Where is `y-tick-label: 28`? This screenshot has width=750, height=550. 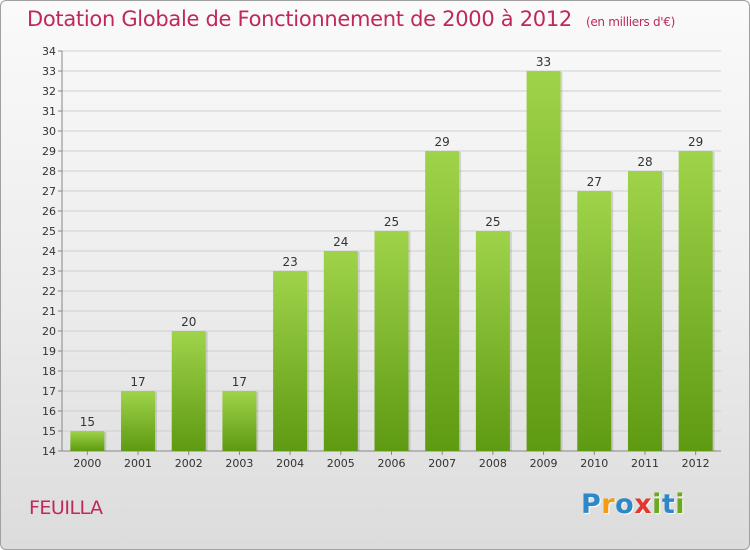 y-tick-label: 28 is located at coordinates (49, 171).